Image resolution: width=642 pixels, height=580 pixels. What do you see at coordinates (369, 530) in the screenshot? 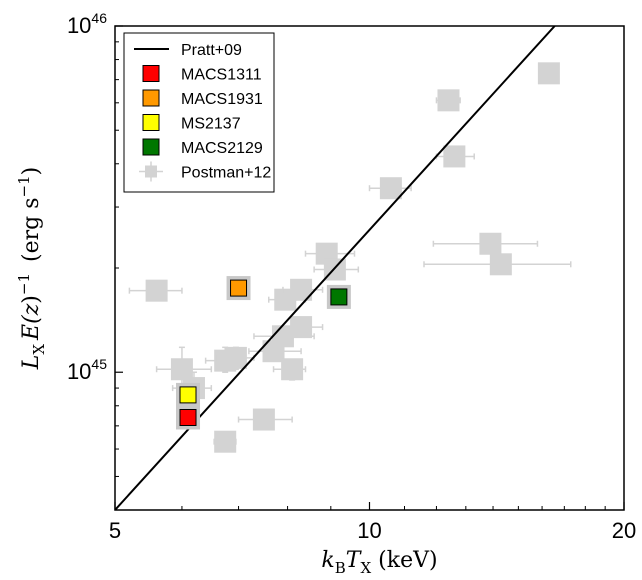
I see `x-tick-label: 10` at bounding box center [369, 530].